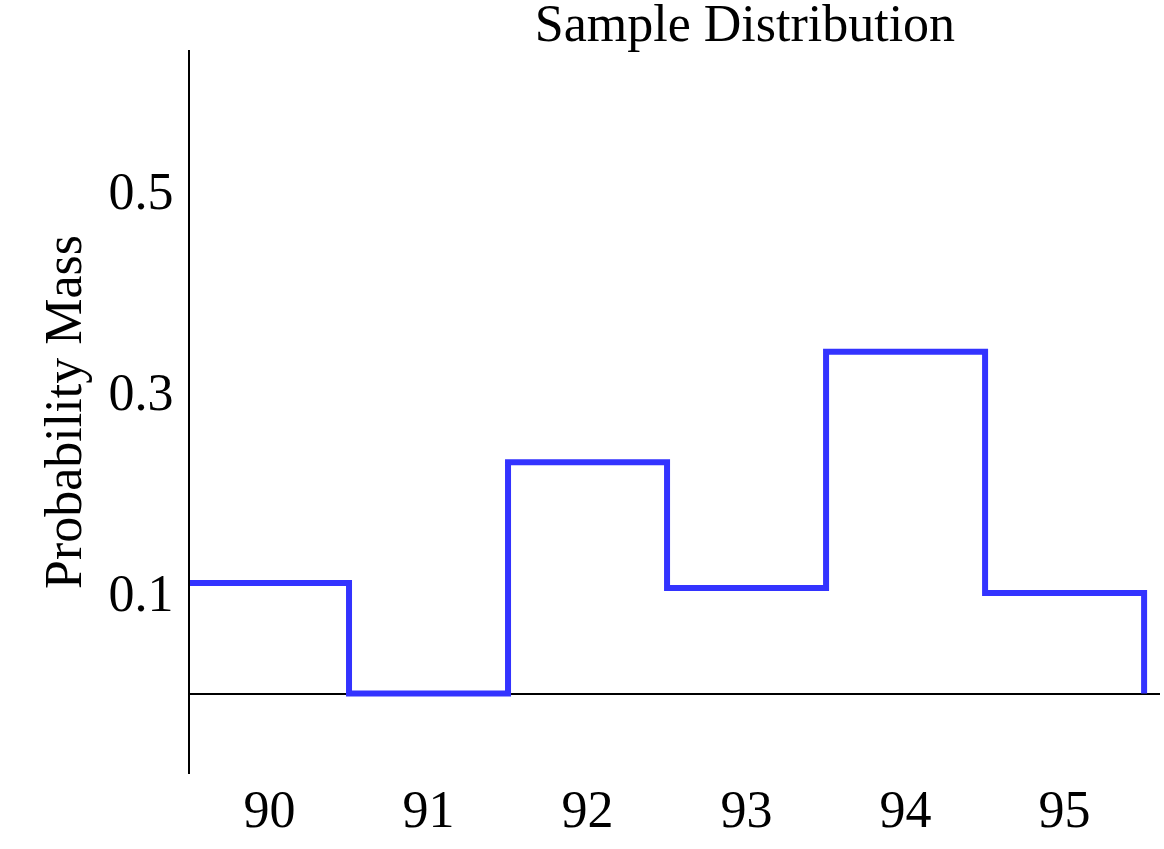 The height and width of the screenshot is (849, 1164). What do you see at coordinates (428, 809) in the screenshot?
I see `x-tick-label: 91` at bounding box center [428, 809].